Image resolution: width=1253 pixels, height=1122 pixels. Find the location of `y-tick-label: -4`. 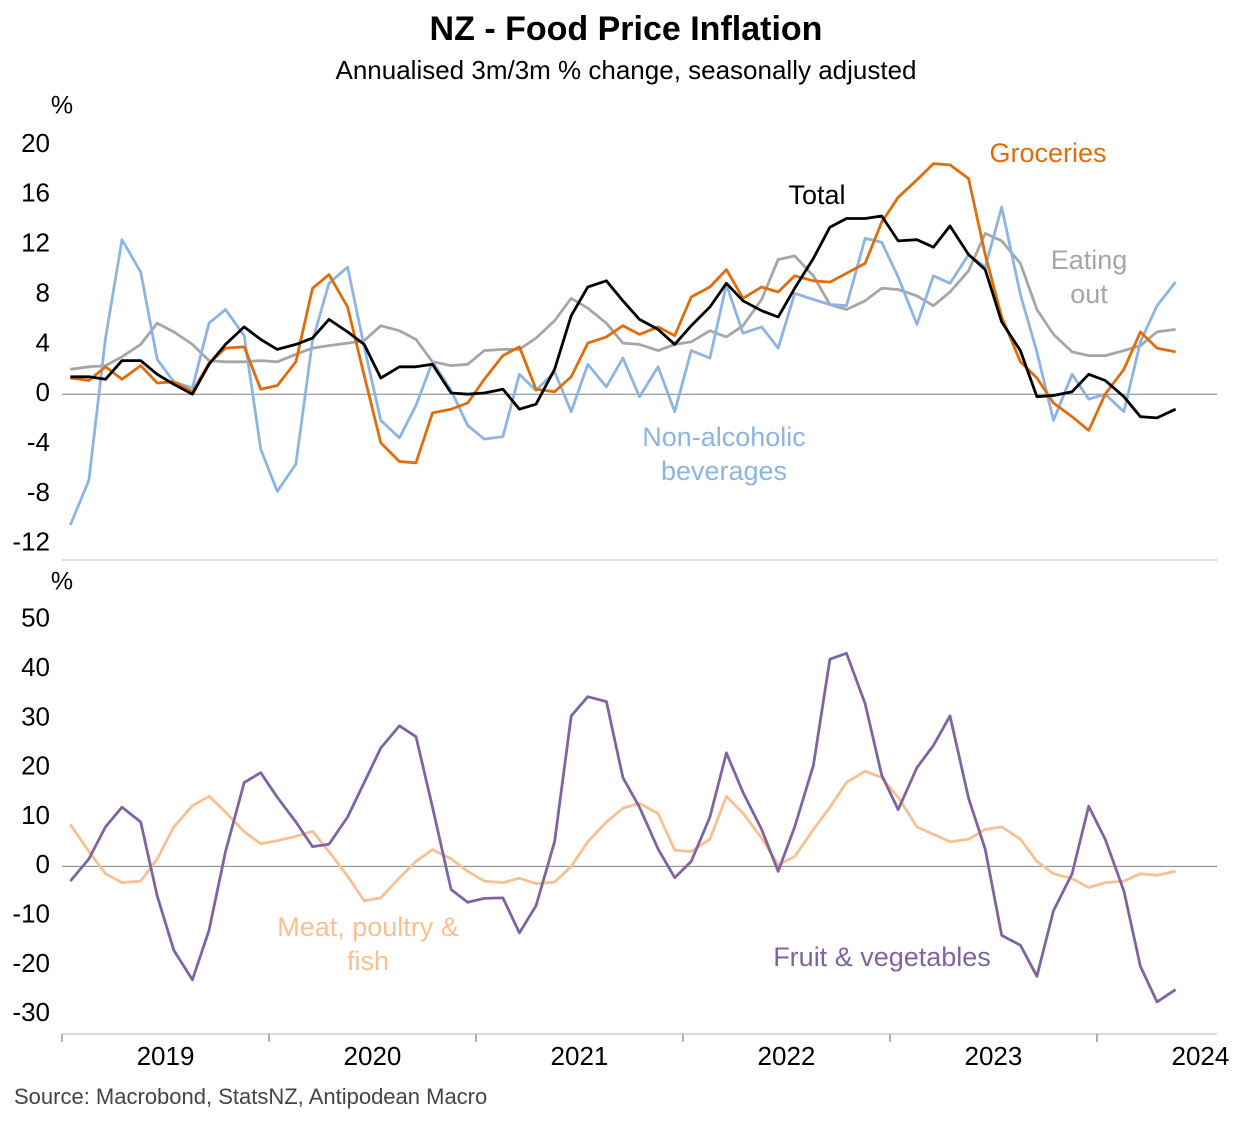

y-tick-label: -4 is located at coordinates (38, 442).